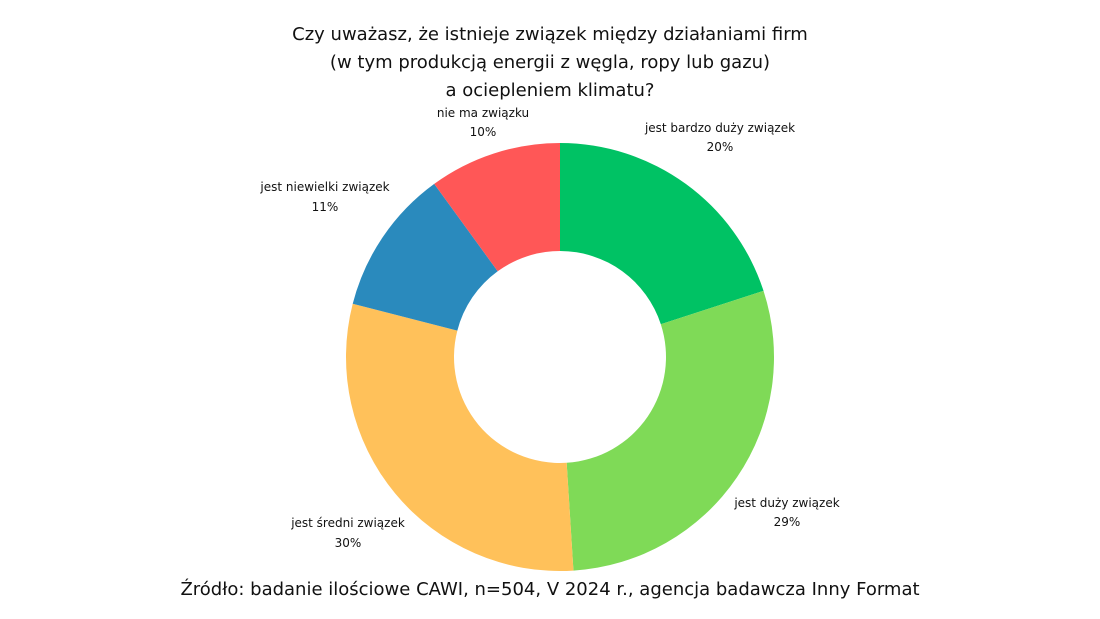 This screenshot has width=1100, height=619. Describe the element at coordinates (324, 187) in the screenshot. I see `slice-category-label-4: jest niewielki związek` at that location.